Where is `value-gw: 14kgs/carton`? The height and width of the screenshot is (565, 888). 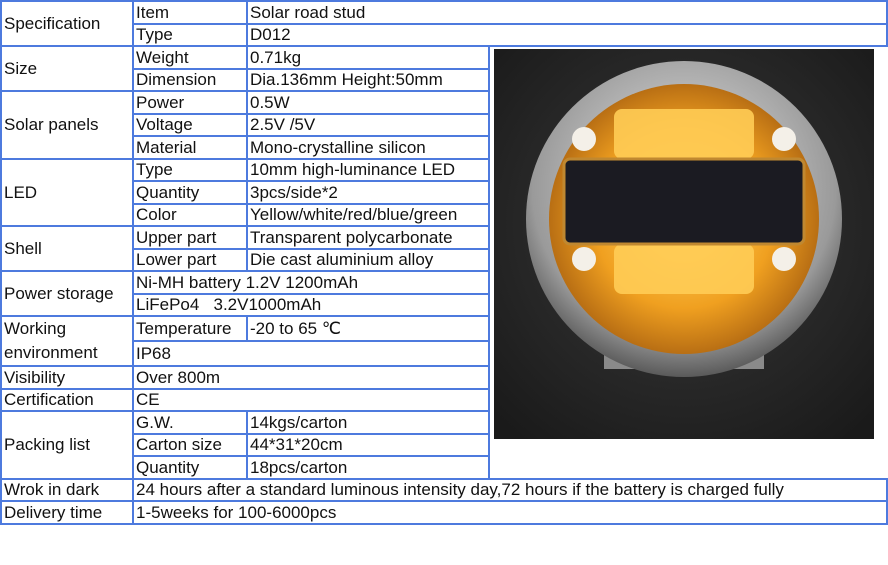 value-gw: 14kgs/carton is located at coordinates (368, 422).